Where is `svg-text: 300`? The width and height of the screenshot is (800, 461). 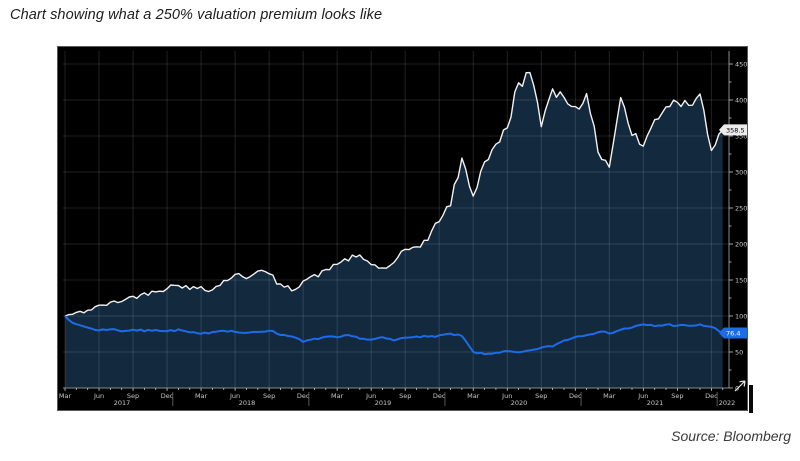 svg-text: 300 is located at coordinates (741, 172).